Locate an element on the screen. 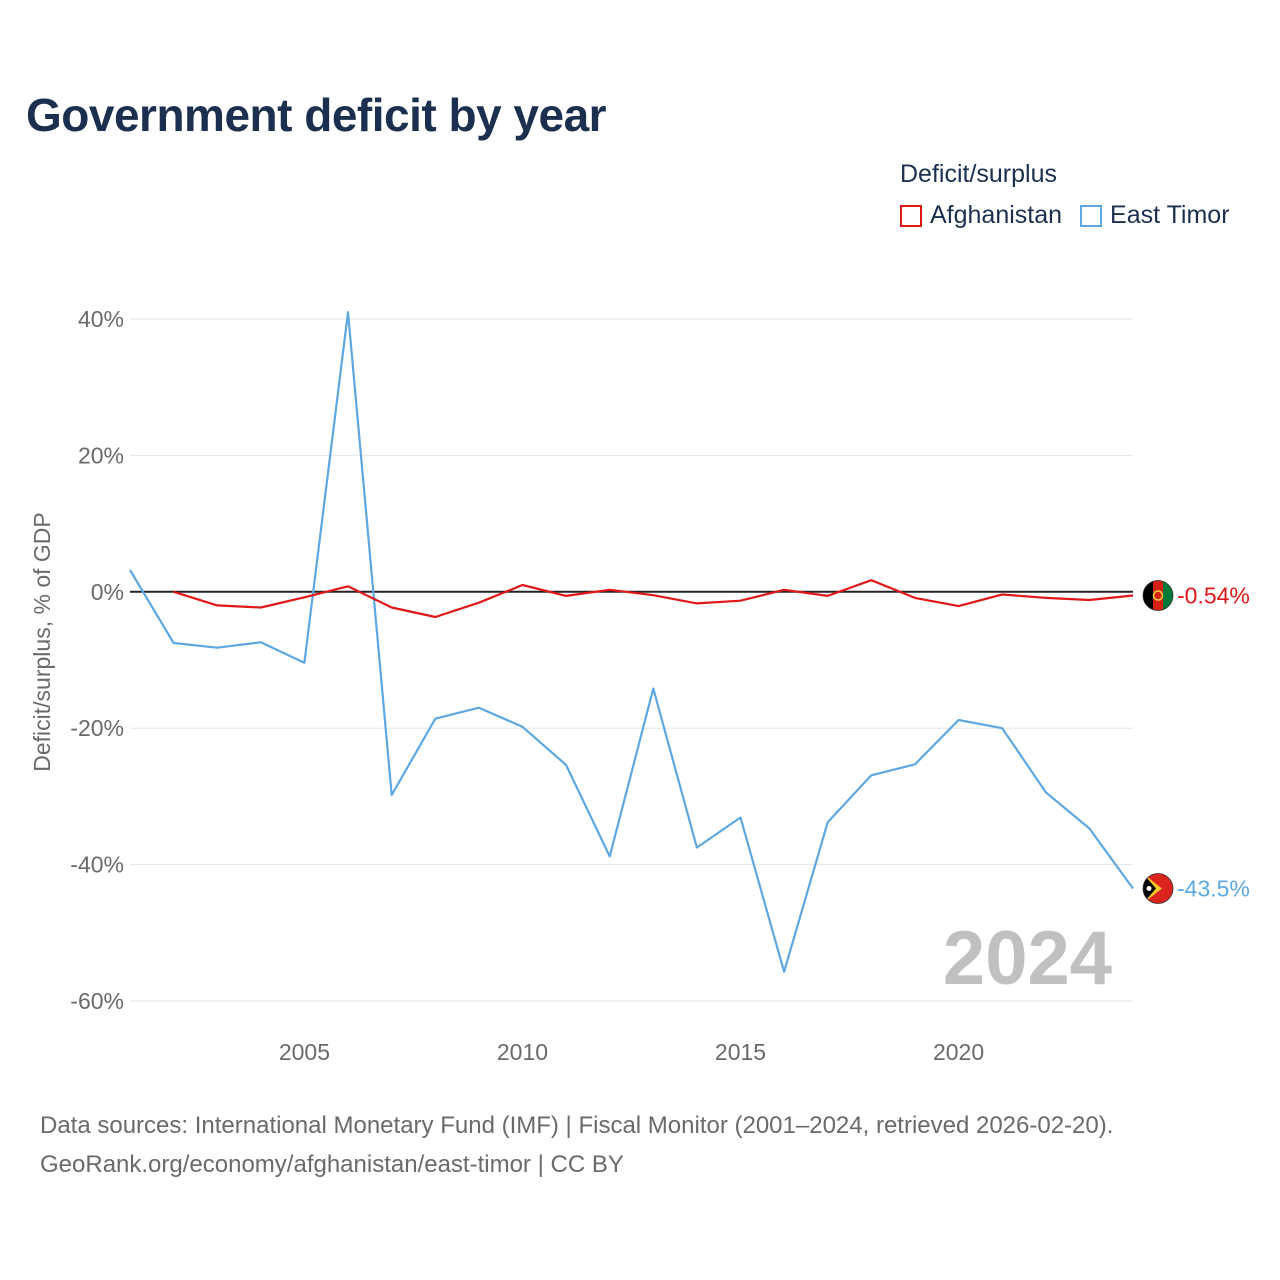 The image size is (1280, 1280). end-label-east-timor: -43.5% is located at coordinates (1213, 888).